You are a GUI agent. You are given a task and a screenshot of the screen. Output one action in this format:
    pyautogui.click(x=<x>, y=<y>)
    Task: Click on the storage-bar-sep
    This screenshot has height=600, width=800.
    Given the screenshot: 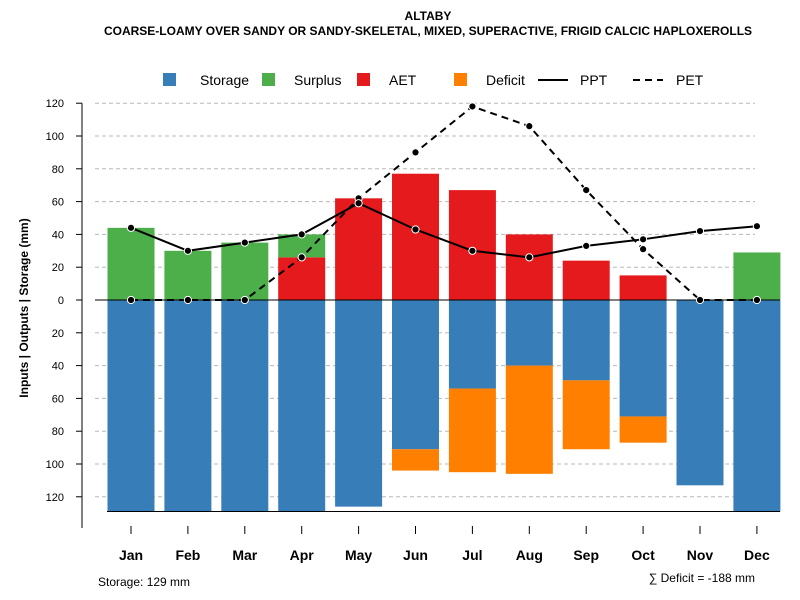 What is the action you would take?
    pyautogui.click(x=586, y=340)
    